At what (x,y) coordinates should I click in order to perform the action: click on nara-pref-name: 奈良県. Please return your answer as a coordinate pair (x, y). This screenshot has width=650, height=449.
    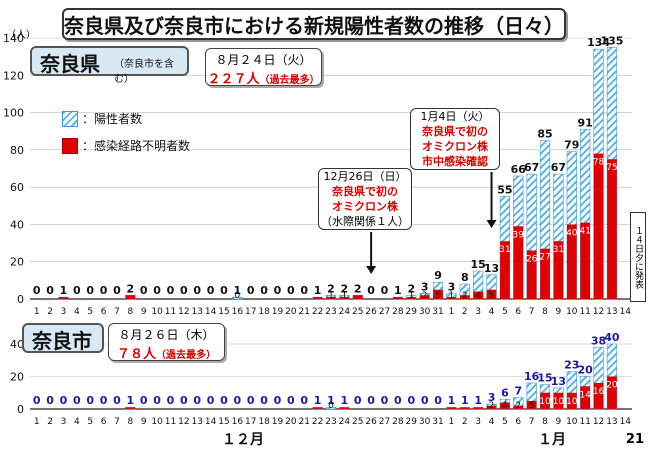
    Looking at the image, I should click on (70, 64).